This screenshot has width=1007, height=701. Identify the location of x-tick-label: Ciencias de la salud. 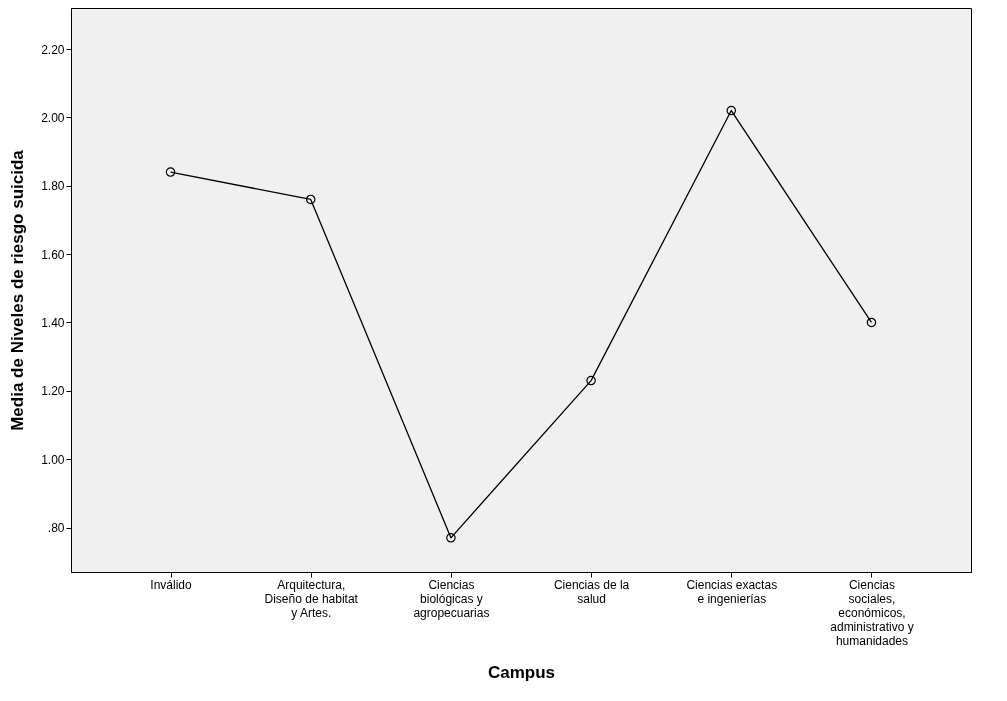
(591, 591).